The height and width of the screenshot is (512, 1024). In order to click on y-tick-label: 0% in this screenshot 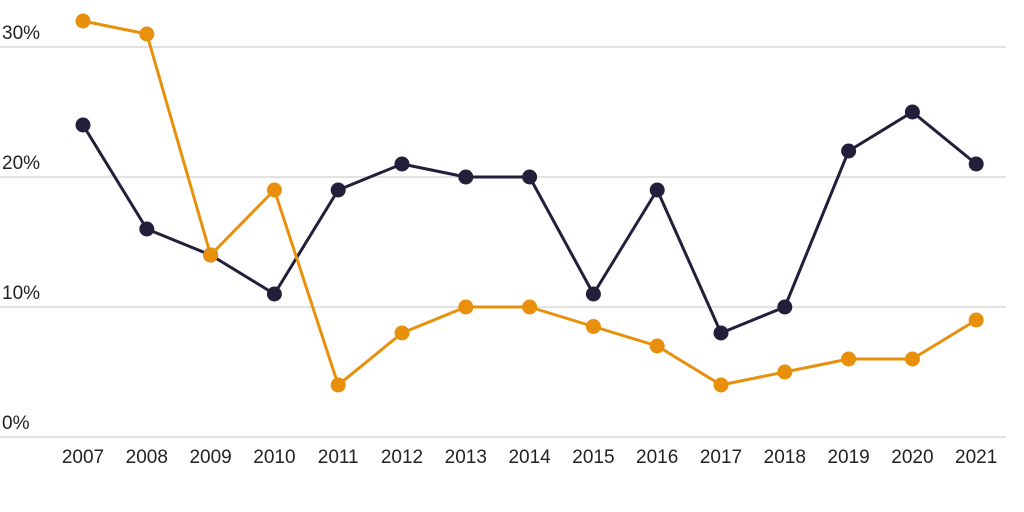, I will do `click(16, 423)`.